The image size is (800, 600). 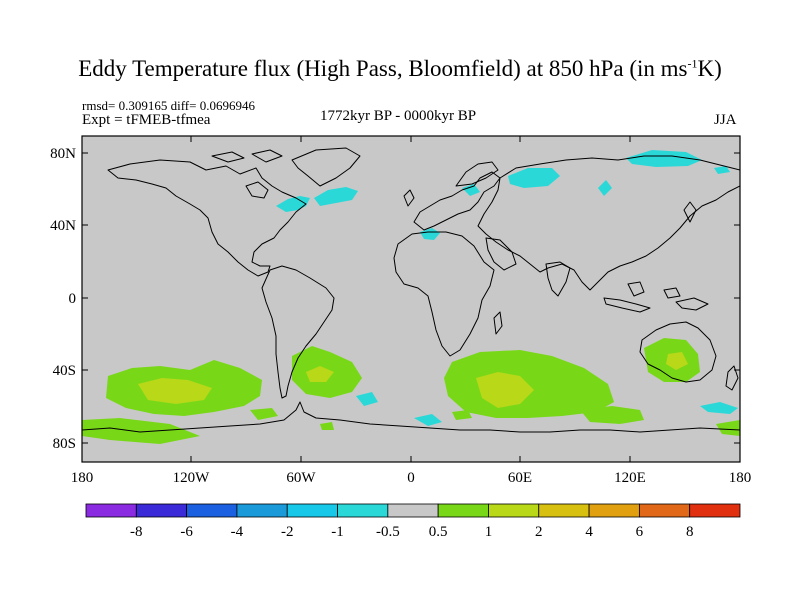 I want to click on coast-new-guinea, so click(x=692, y=304).